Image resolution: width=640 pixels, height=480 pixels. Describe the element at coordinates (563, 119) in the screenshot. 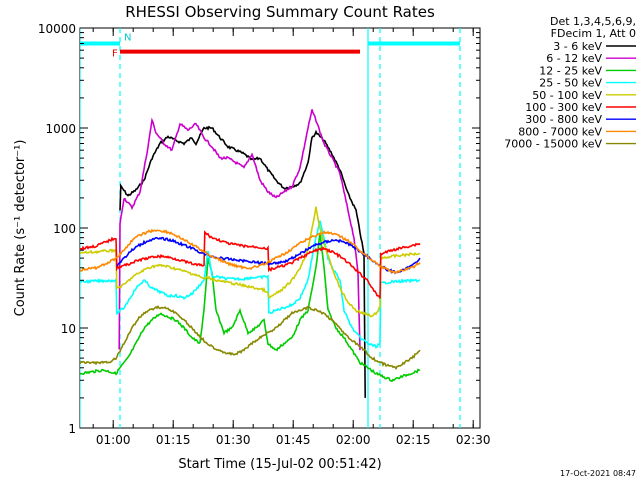

I see `legend-label-6: 300 - 800 keV` at that location.